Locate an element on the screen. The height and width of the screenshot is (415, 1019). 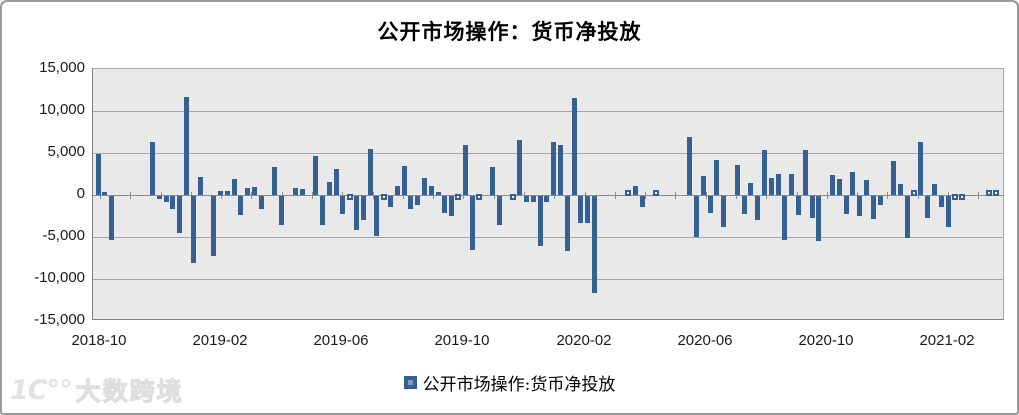
chart-title: 公开市场操作：货币净投放 is located at coordinates (509, 31).